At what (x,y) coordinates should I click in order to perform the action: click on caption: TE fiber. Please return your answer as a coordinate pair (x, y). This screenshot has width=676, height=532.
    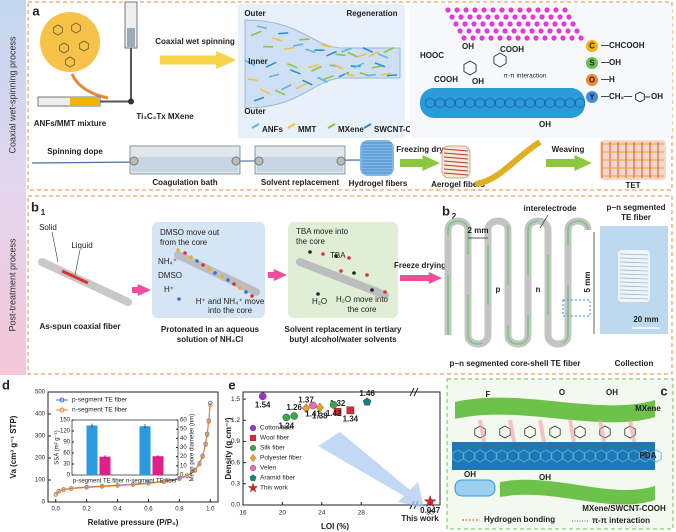
    Looking at the image, I should click on (636, 217).